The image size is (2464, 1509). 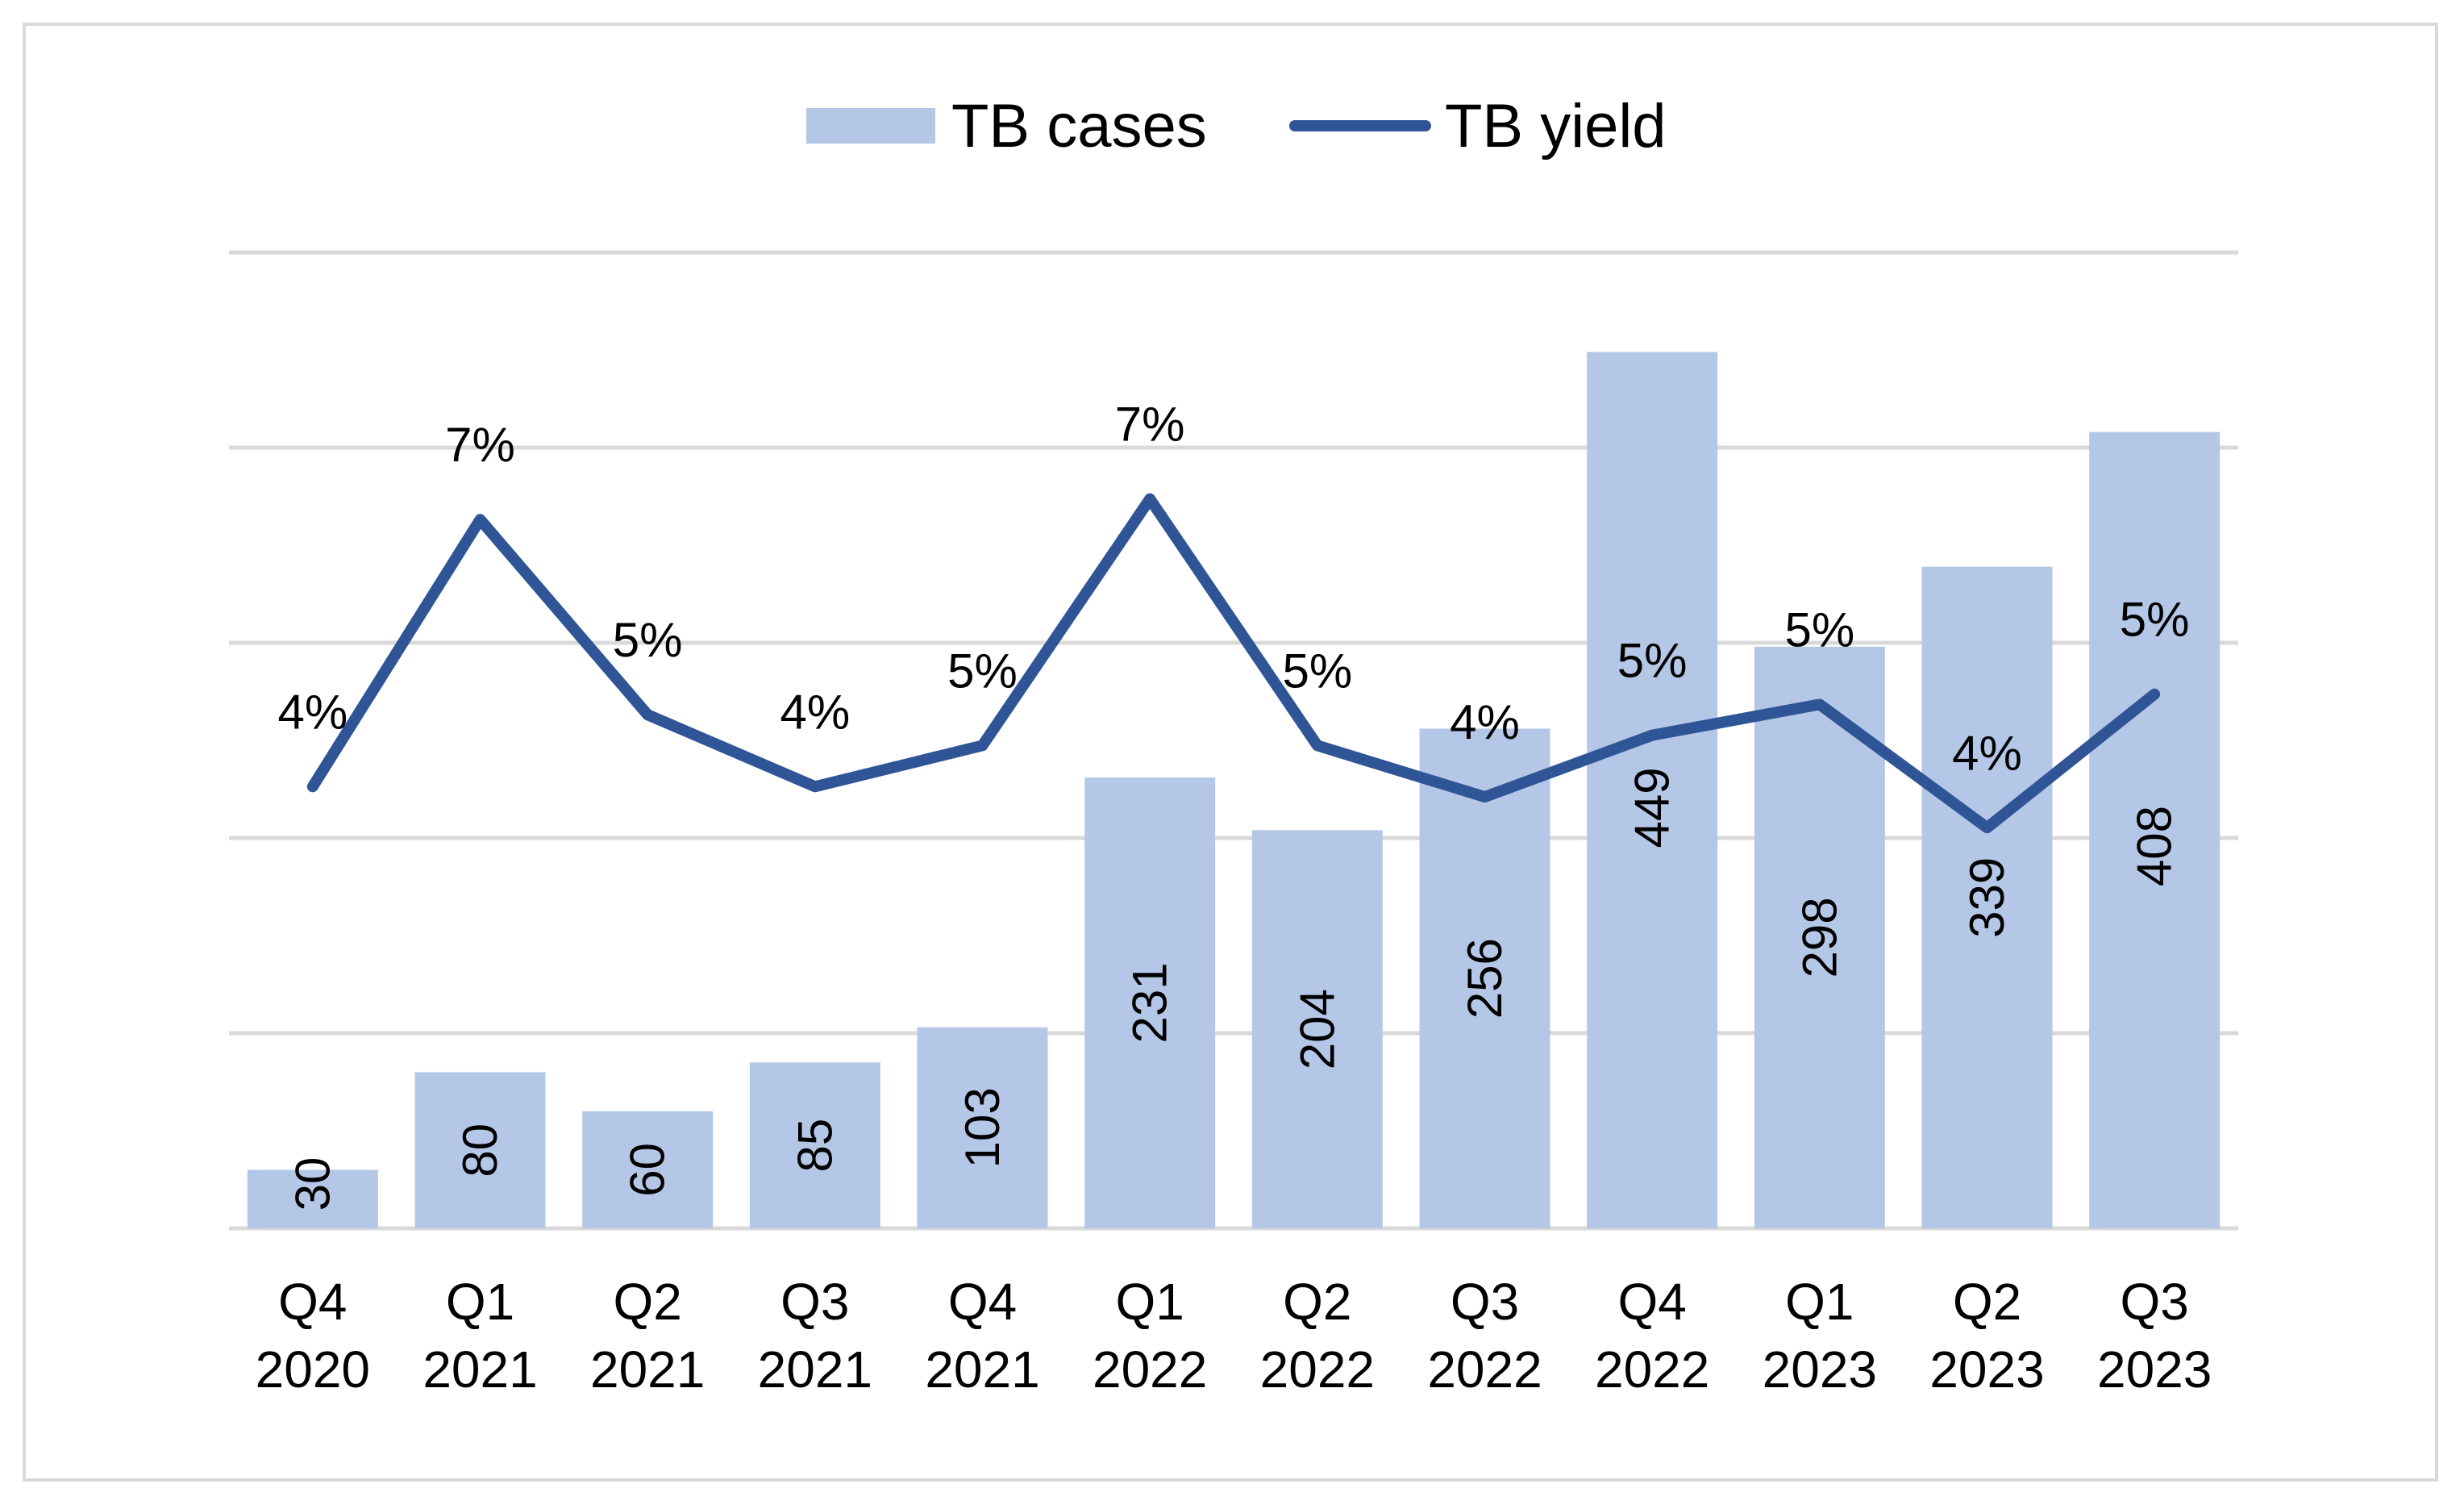 I want to click on legend: TB cases TB yield, so click(x=1236, y=126).